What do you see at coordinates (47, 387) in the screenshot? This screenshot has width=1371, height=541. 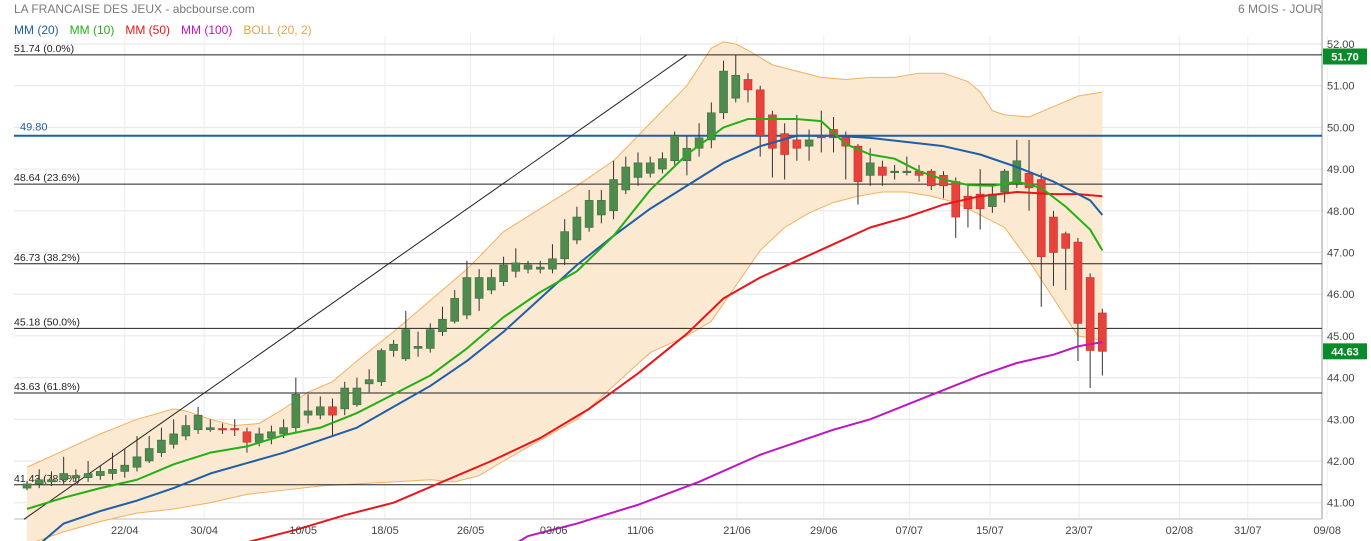 I see `fib-label: 43.63 (61.8%)` at bounding box center [47, 387].